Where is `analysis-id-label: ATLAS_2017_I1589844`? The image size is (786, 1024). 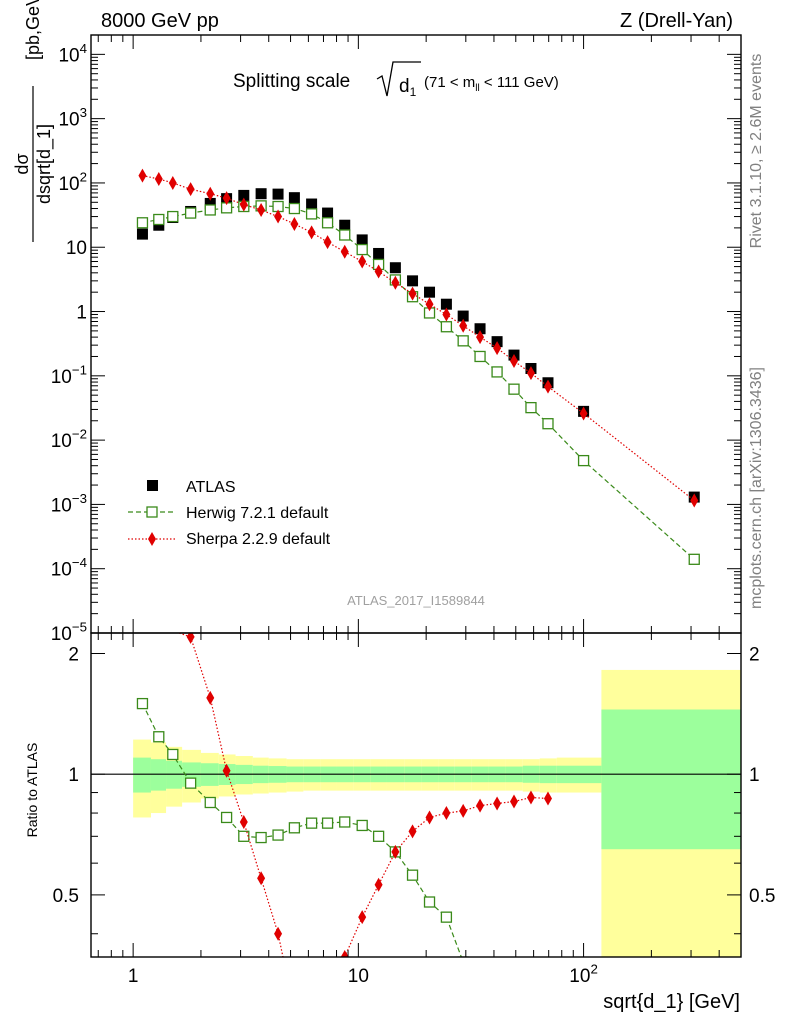 analysis-id-label: ATLAS_2017_I1589844 is located at coordinates (416, 600).